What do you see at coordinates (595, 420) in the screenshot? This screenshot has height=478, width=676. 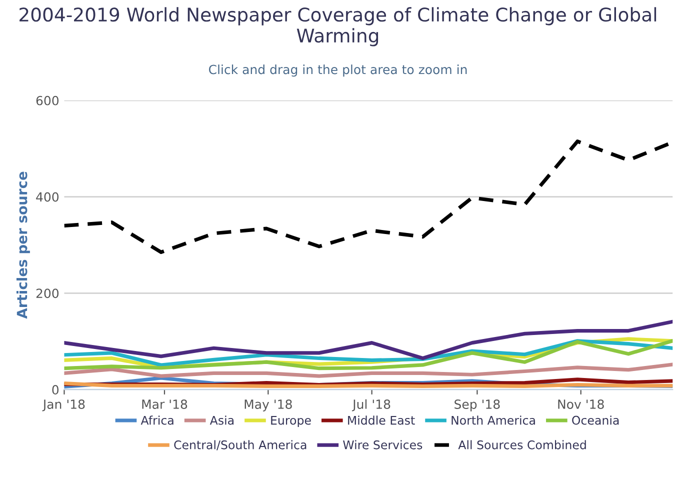 I see `legend-label: Oceania` at bounding box center [595, 420].